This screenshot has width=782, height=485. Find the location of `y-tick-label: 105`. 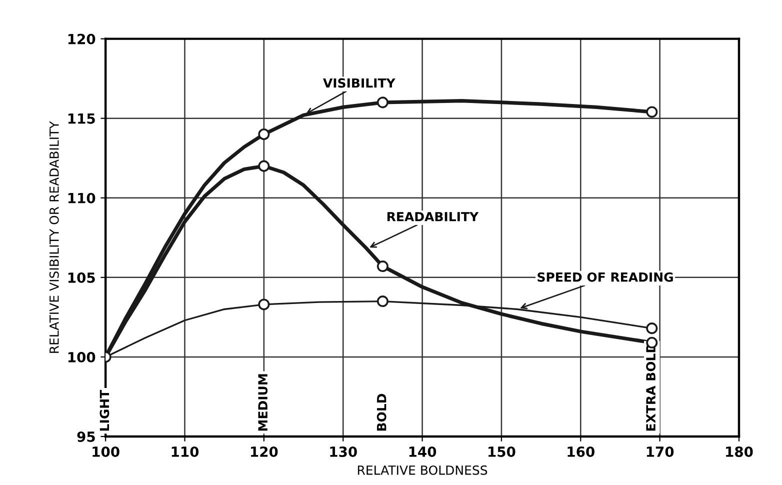

y-tick-label: 105 is located at coordinates (81, 277).